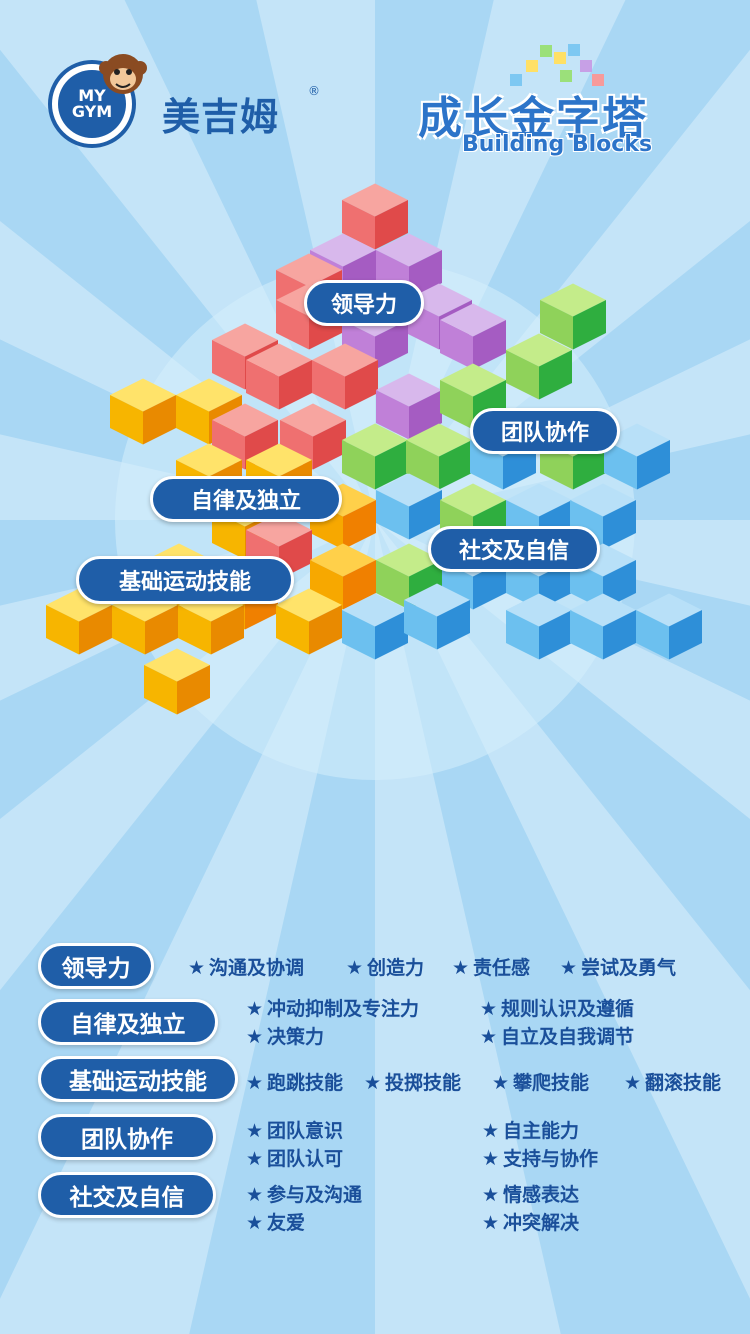 This screenshot has height=1334, width=750. What do you see at coordinates (531, 1223) in the screenshot?
I see `legend-item: ★ 冲突解决` at bounding box center [531, 1223].